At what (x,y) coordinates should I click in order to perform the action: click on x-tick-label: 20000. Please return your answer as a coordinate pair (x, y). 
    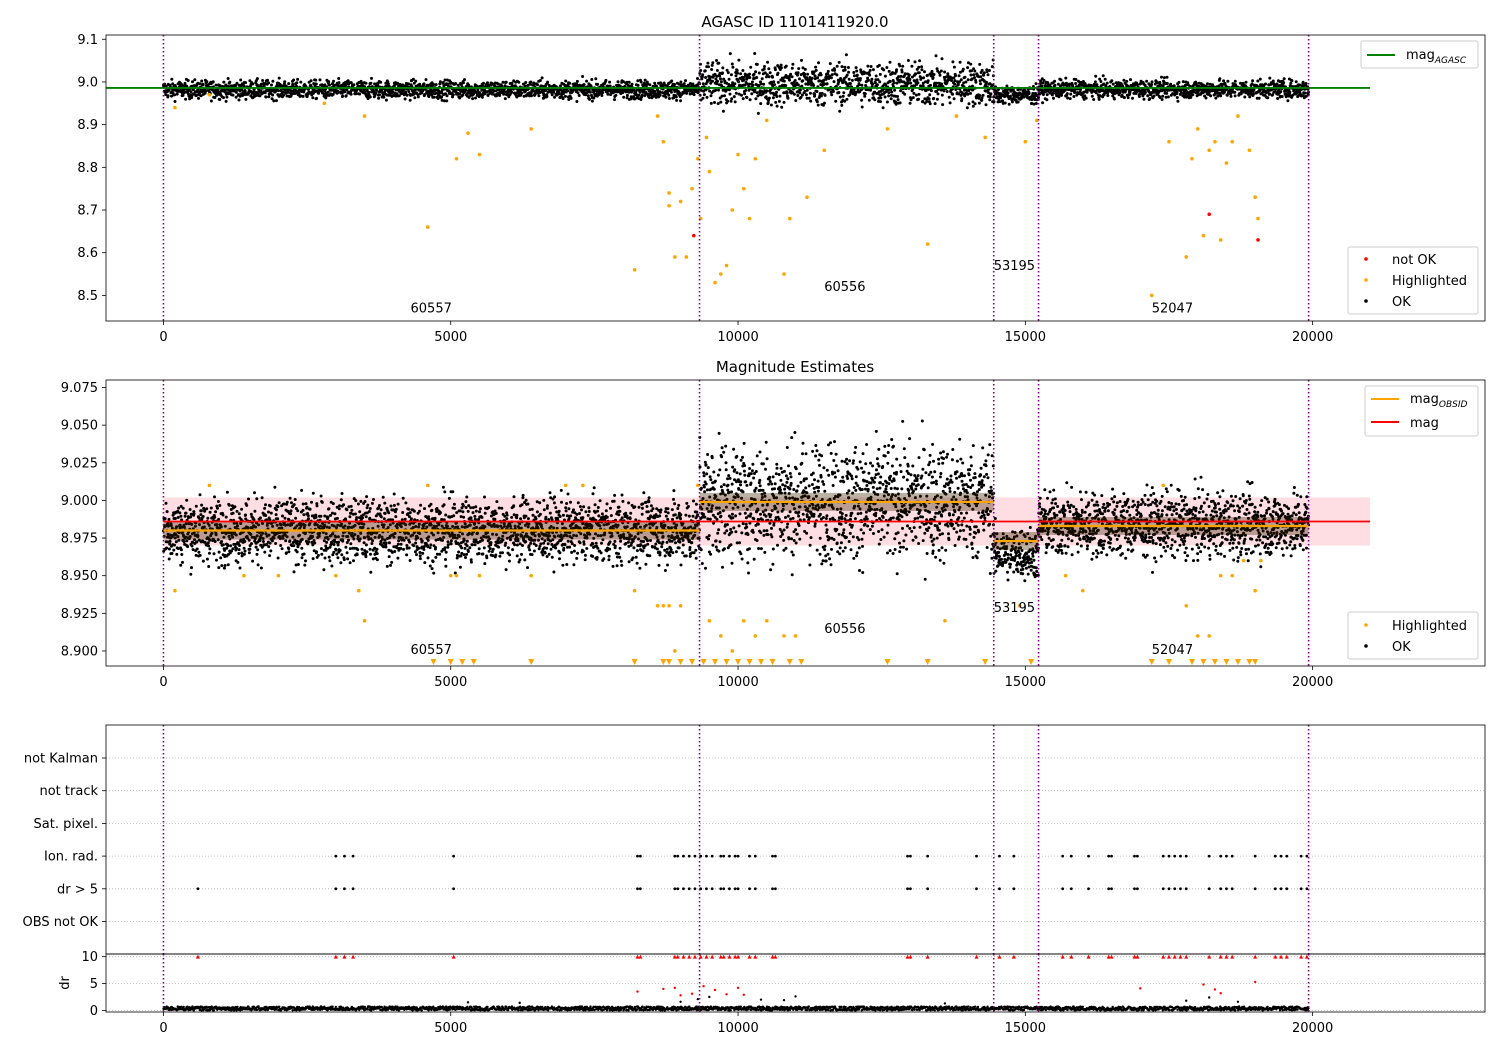
    Looking at the image, I should click on (1312, 337).